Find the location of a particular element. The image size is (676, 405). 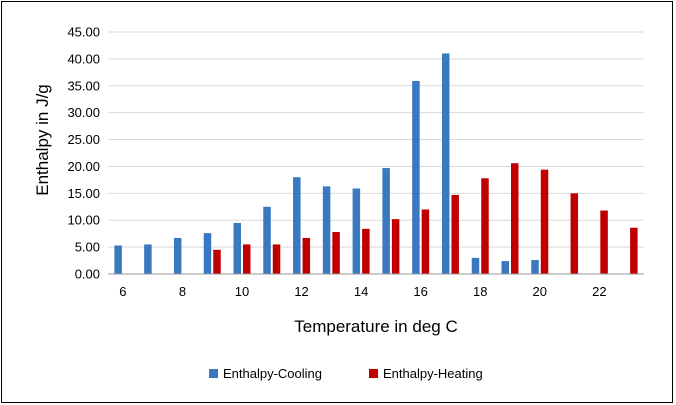

x-tick-label: 20 is located at coordinates (540, 291).